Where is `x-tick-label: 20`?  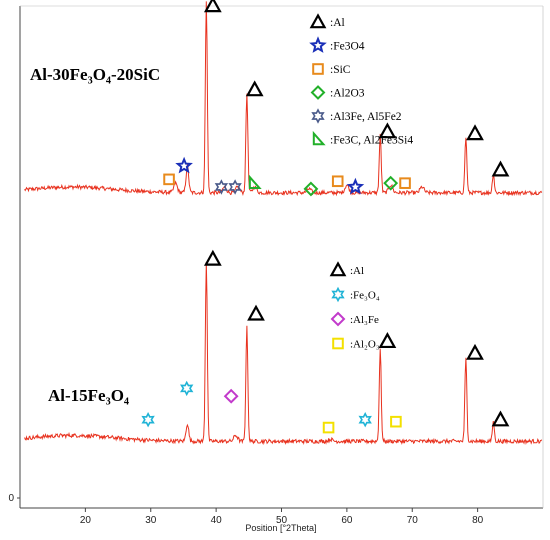
x-tick-label: 20 is located at coordinates (86, 520).